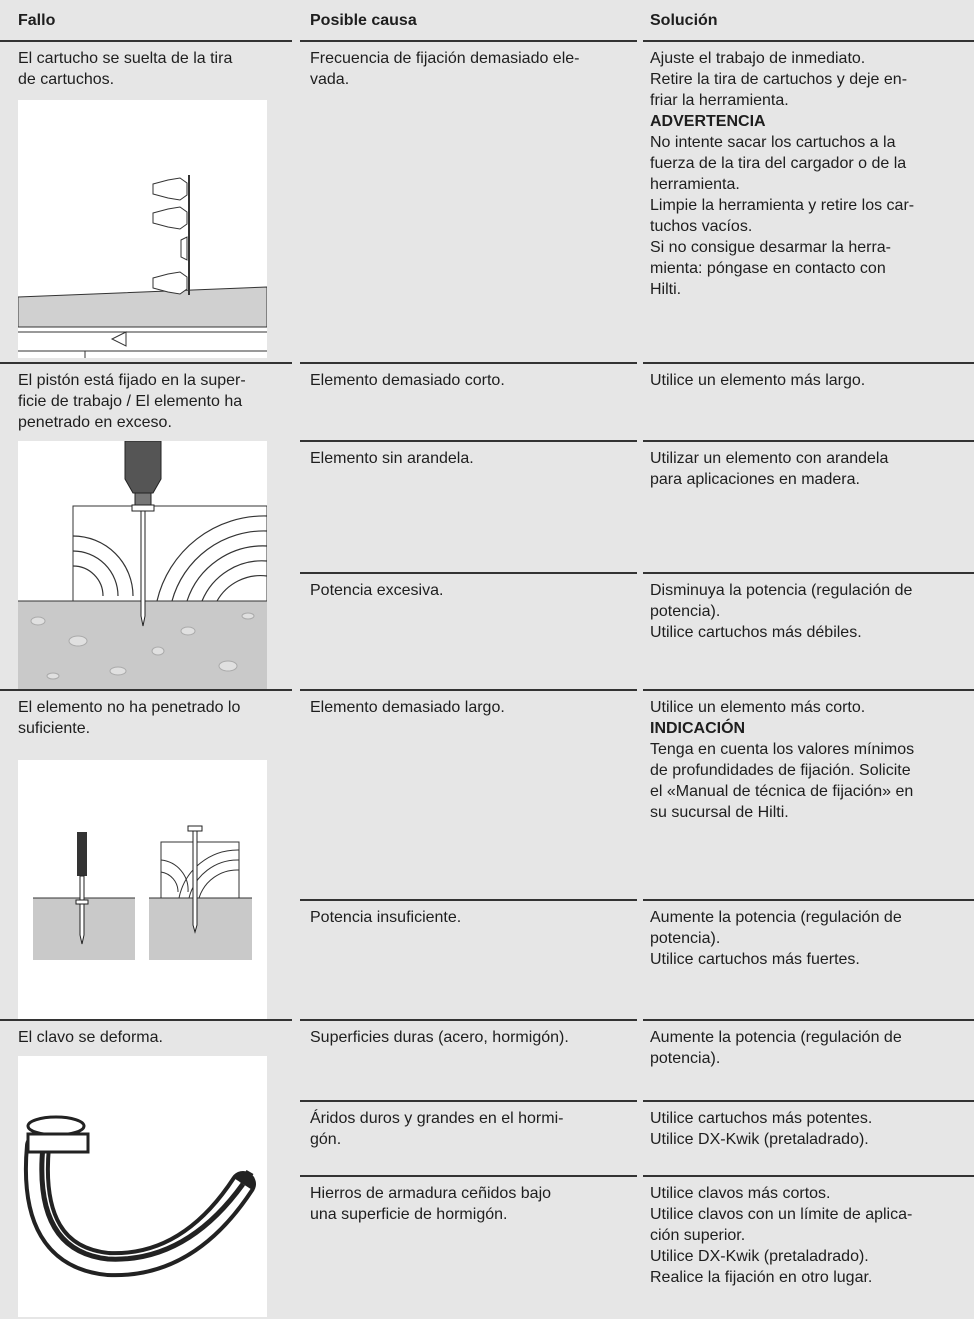 The height and width of the screenshot is (1319, 974). What do you see at coordinates (54, 728) in the screenshot?
I see `text-line: suficiente.` at bounding box center [54, 728].